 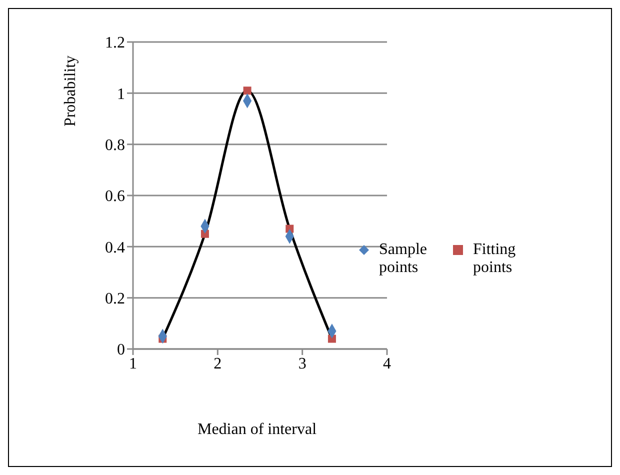 What do you see at coordinates (495, 259) in the screenshot?
I see `legend-label: Fitting points` at bounding box center [495, 259].